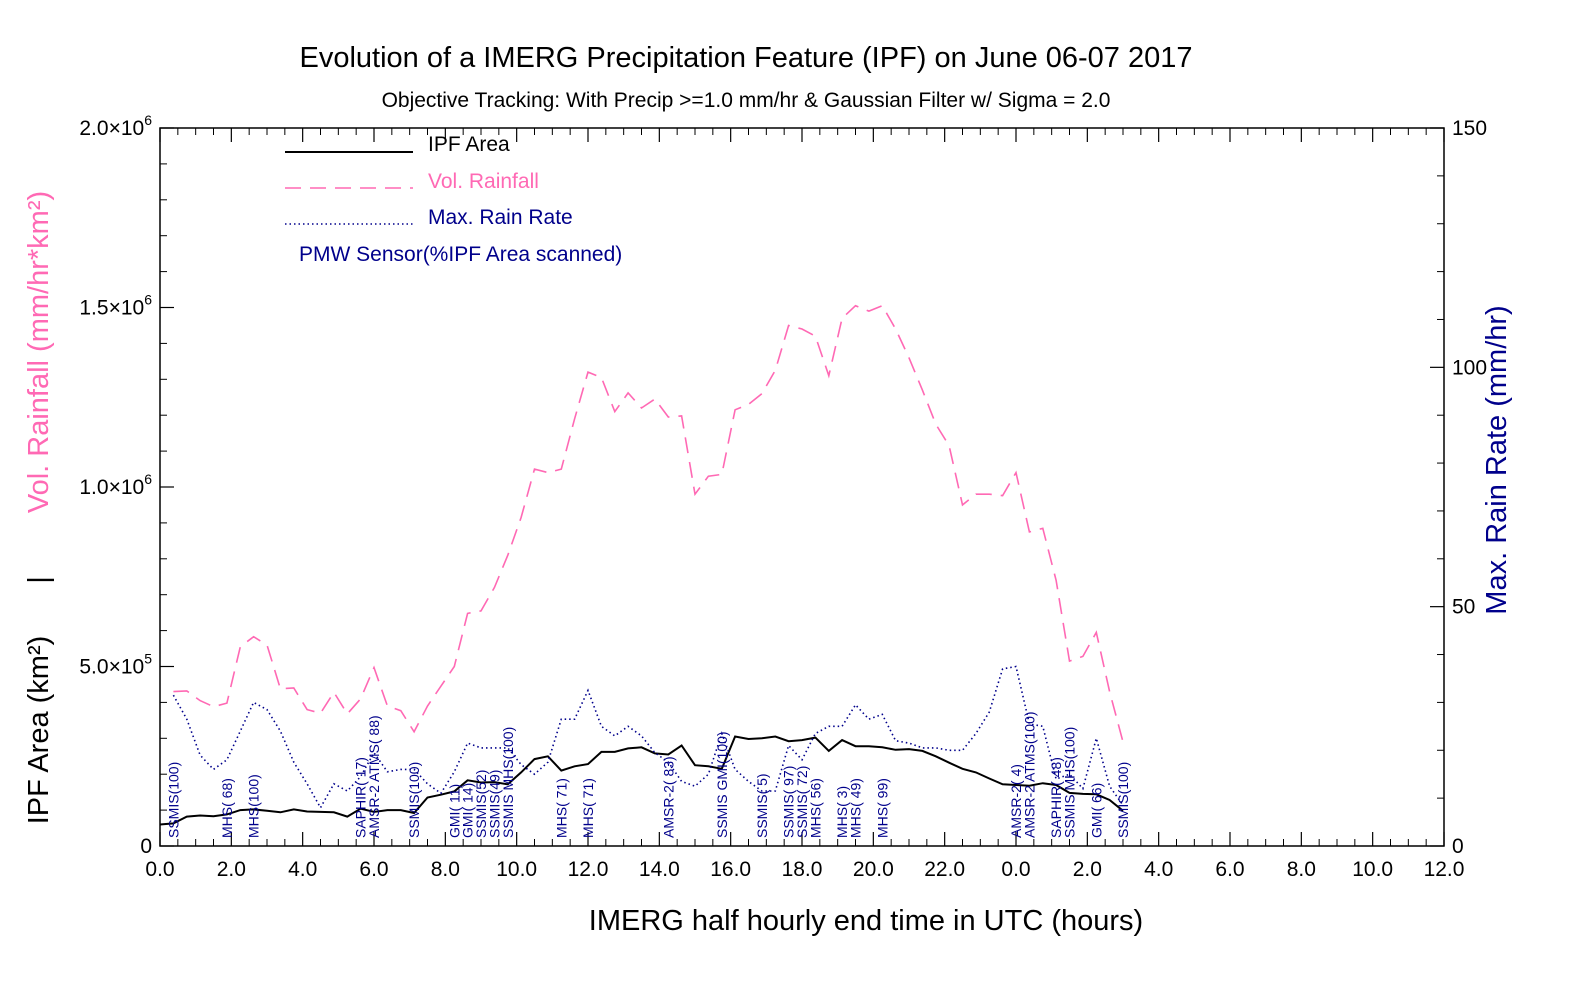  Describe the element at coordinates (882, 808) in the screenshot. I see `sensor-label: MHS( 99)` at that location.